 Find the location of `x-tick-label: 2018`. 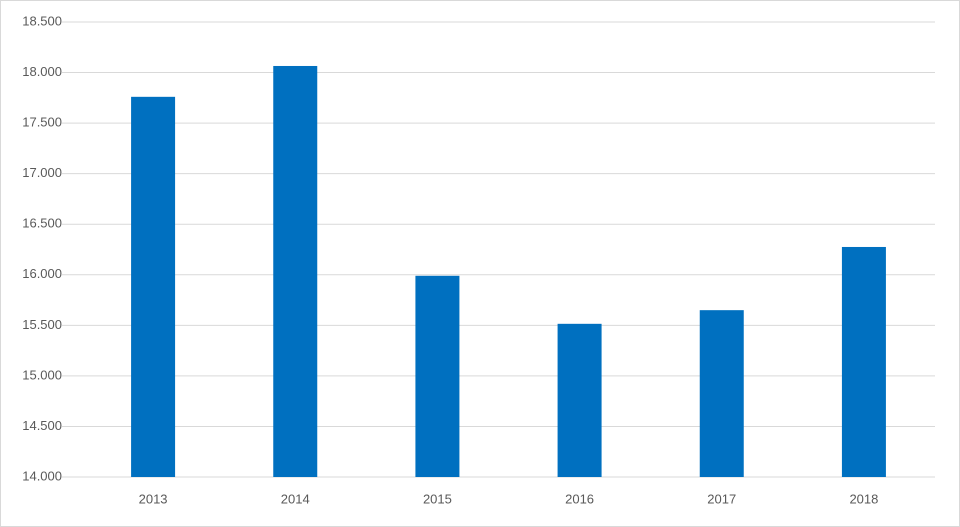

x-tick-label: 2018 is located at coordinates (863, 498).